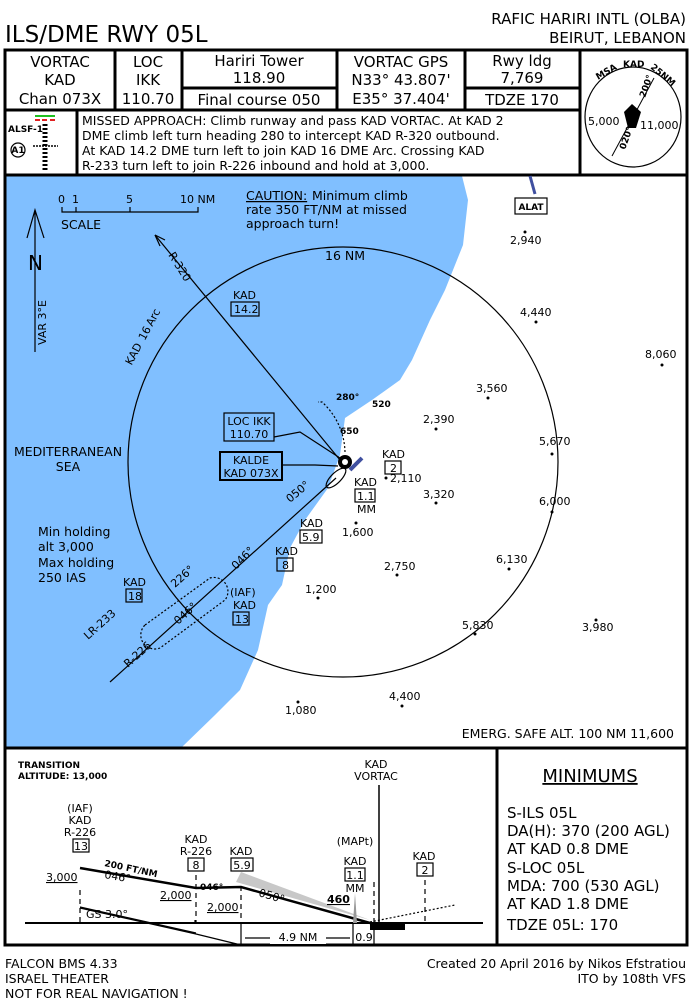 The height and width of the screenshot is (1006, 692). Describe the element at coordinates (589, 776) in the screenshot. I see `svg-text: MINIMUMS` at that location.